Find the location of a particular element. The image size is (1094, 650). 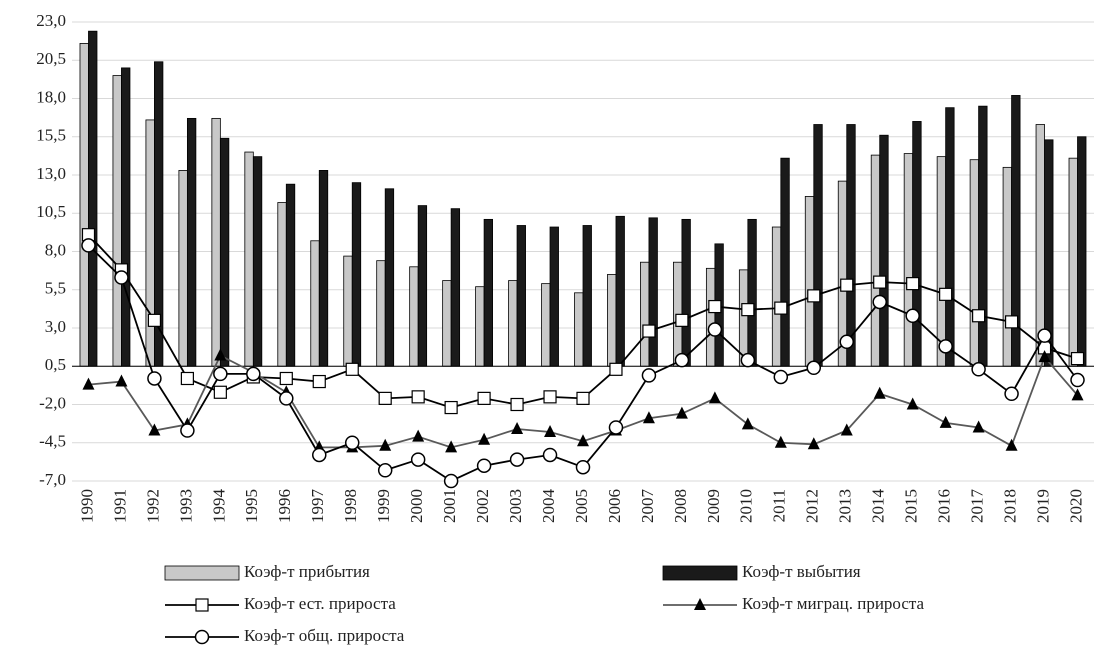

x-tick-label: 1997 is located at coordinates (317, 506).